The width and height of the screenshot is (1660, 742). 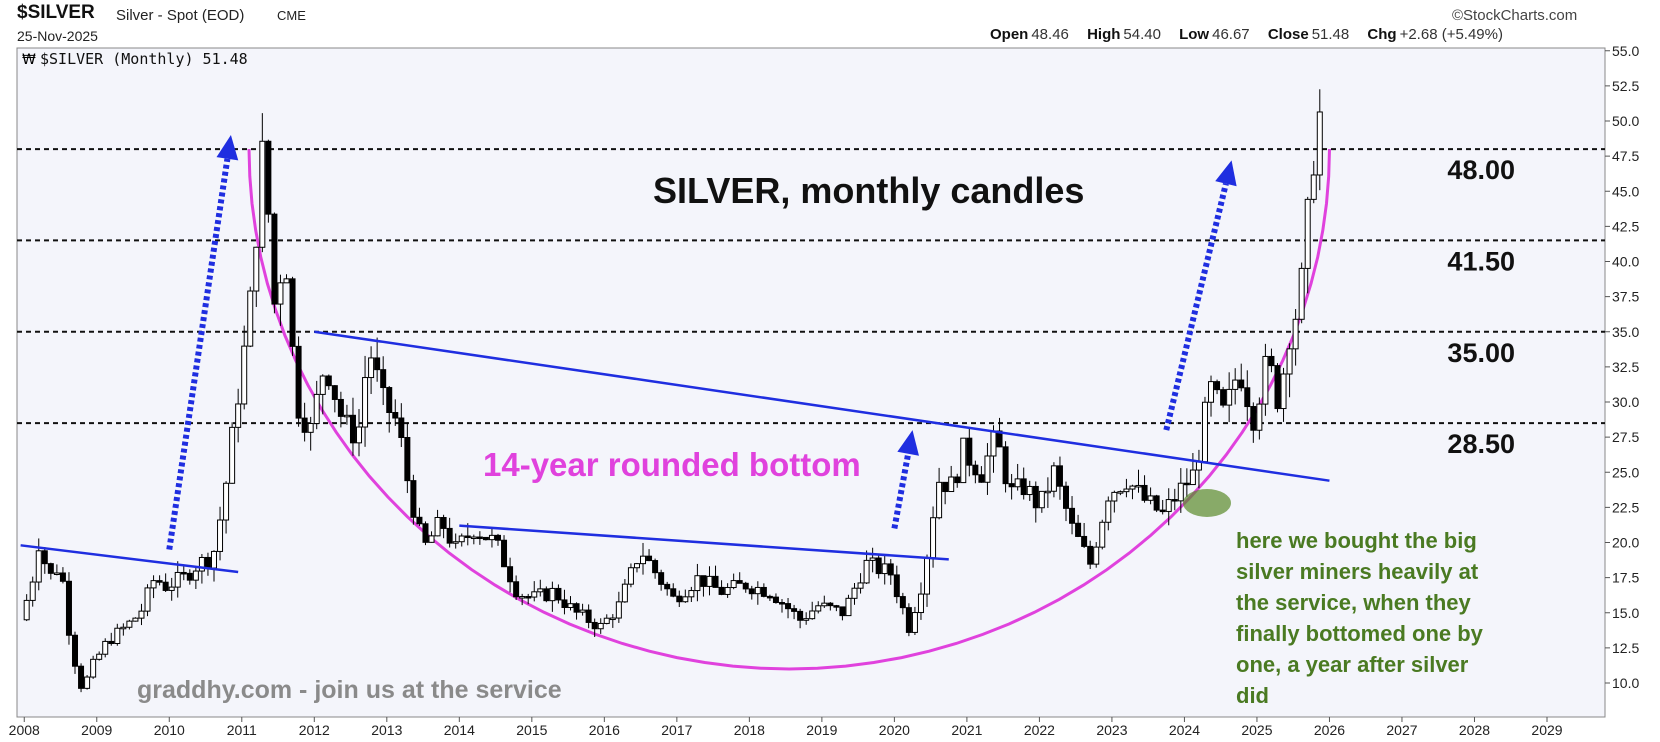 I want to click on x-tick-label: 2008, so click(x=24, y=730).